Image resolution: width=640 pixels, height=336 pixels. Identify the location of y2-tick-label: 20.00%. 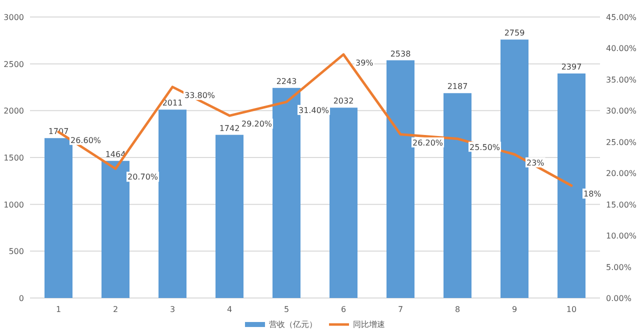
(621, 173).